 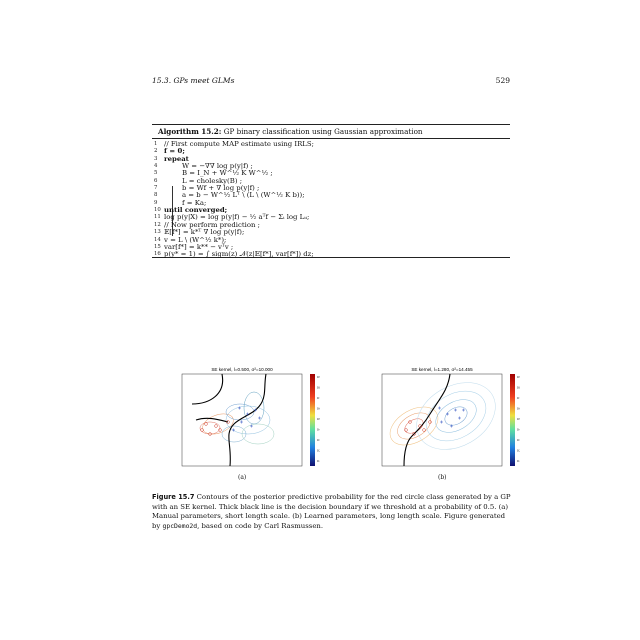 What do you see at coordinates (196, 210) in the screenshot?
I see `line-text: until converged;` at bounding box center [196, 210].